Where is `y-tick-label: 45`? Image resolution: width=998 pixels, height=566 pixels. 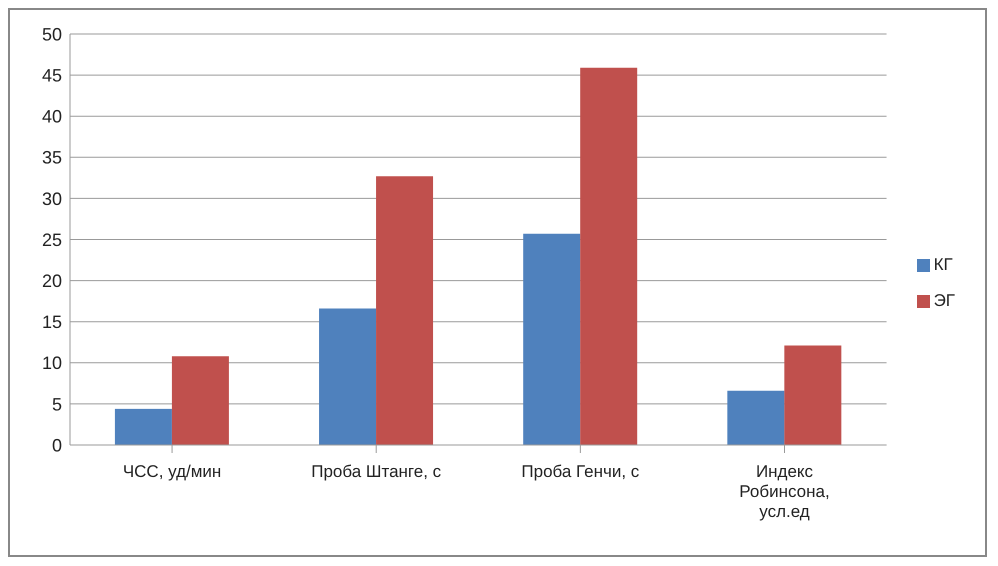
y-tick-label: 45 is located at coordinates (52, 75).